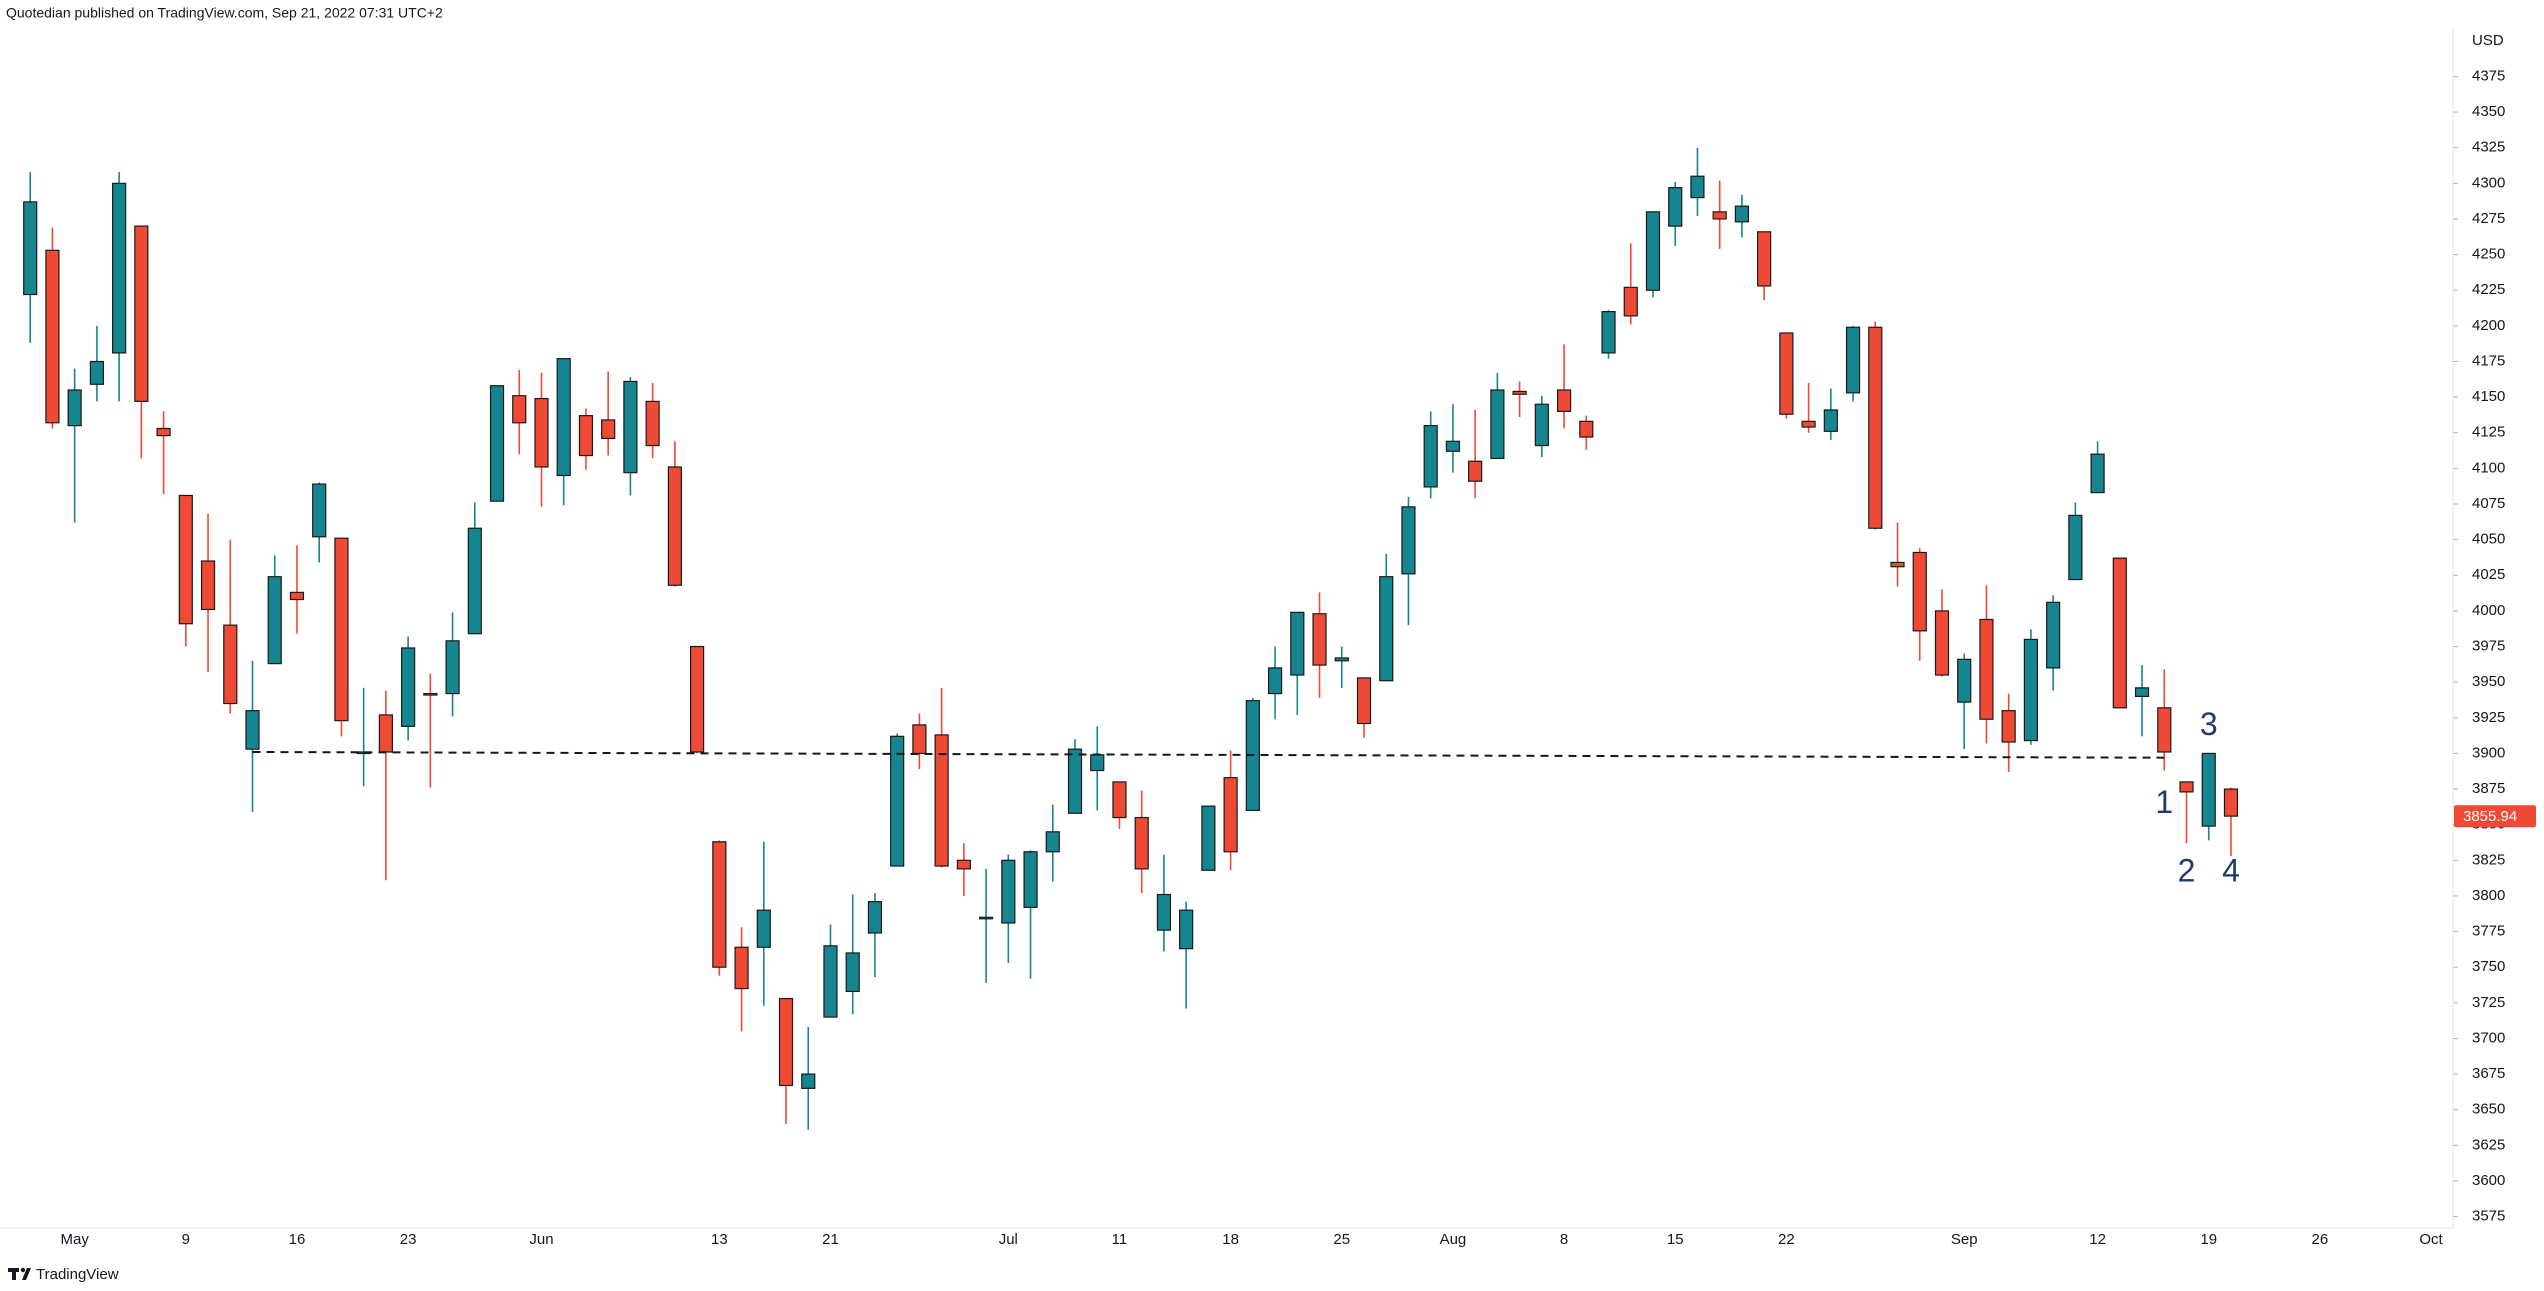 Image resolution: width=2544 pixels, height=1291 pixels. Describe the element at coordinates (2488, 681) in the screenshot. I see `y-tick-label: 3950` at that location.